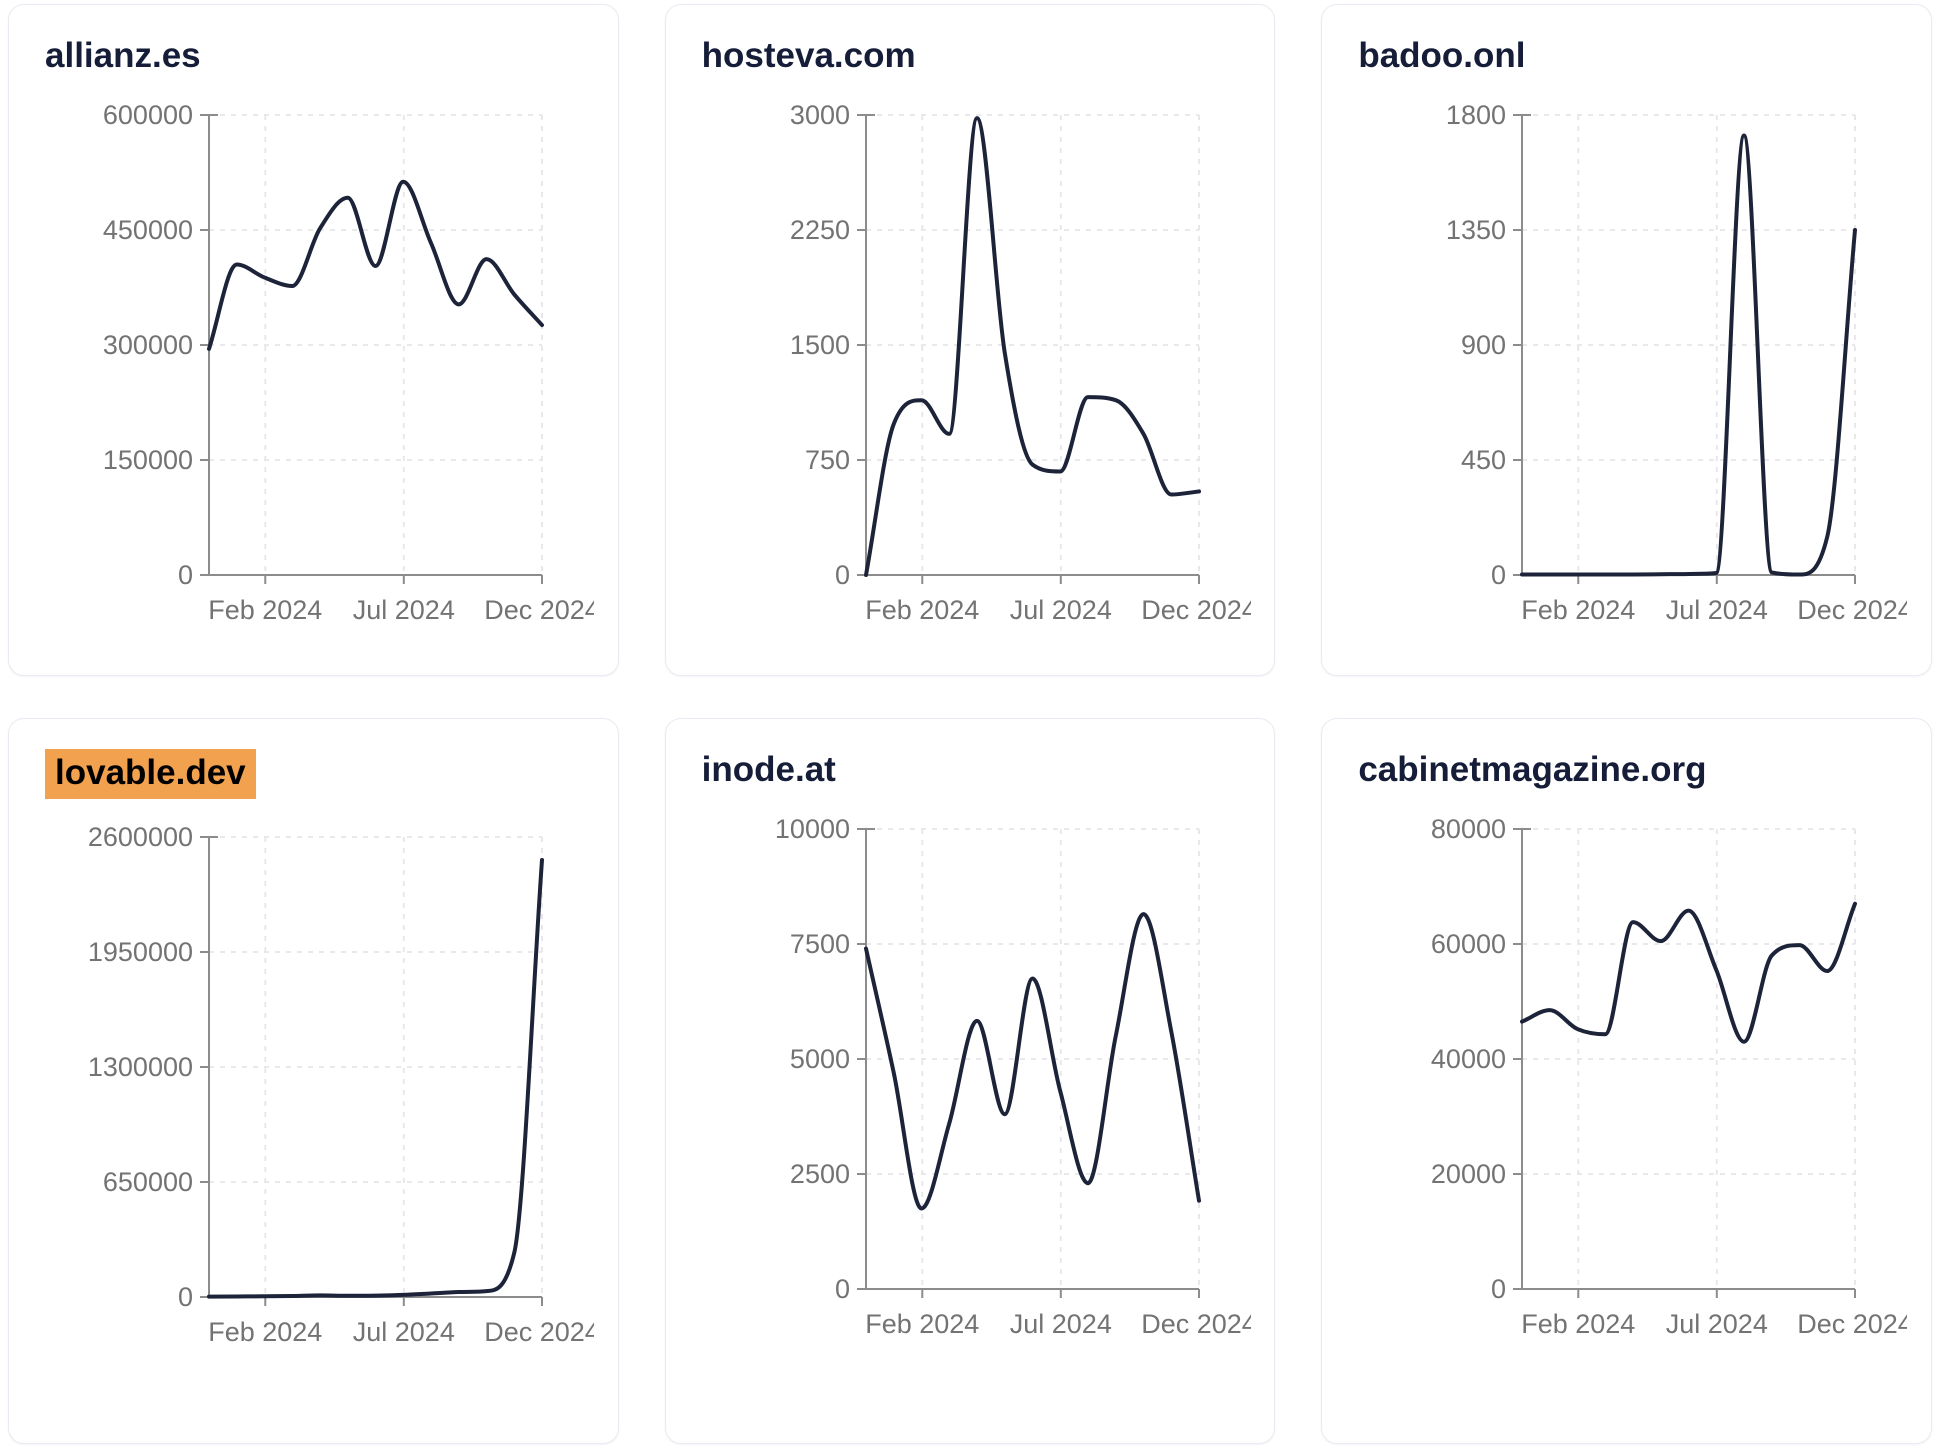 Image resolution: width=1940 pixels, height=1452 pixels. Describe the element at coordinates (1476, 230) in the screenshot. I see `y-axis-tick-label: 1350` at that location.